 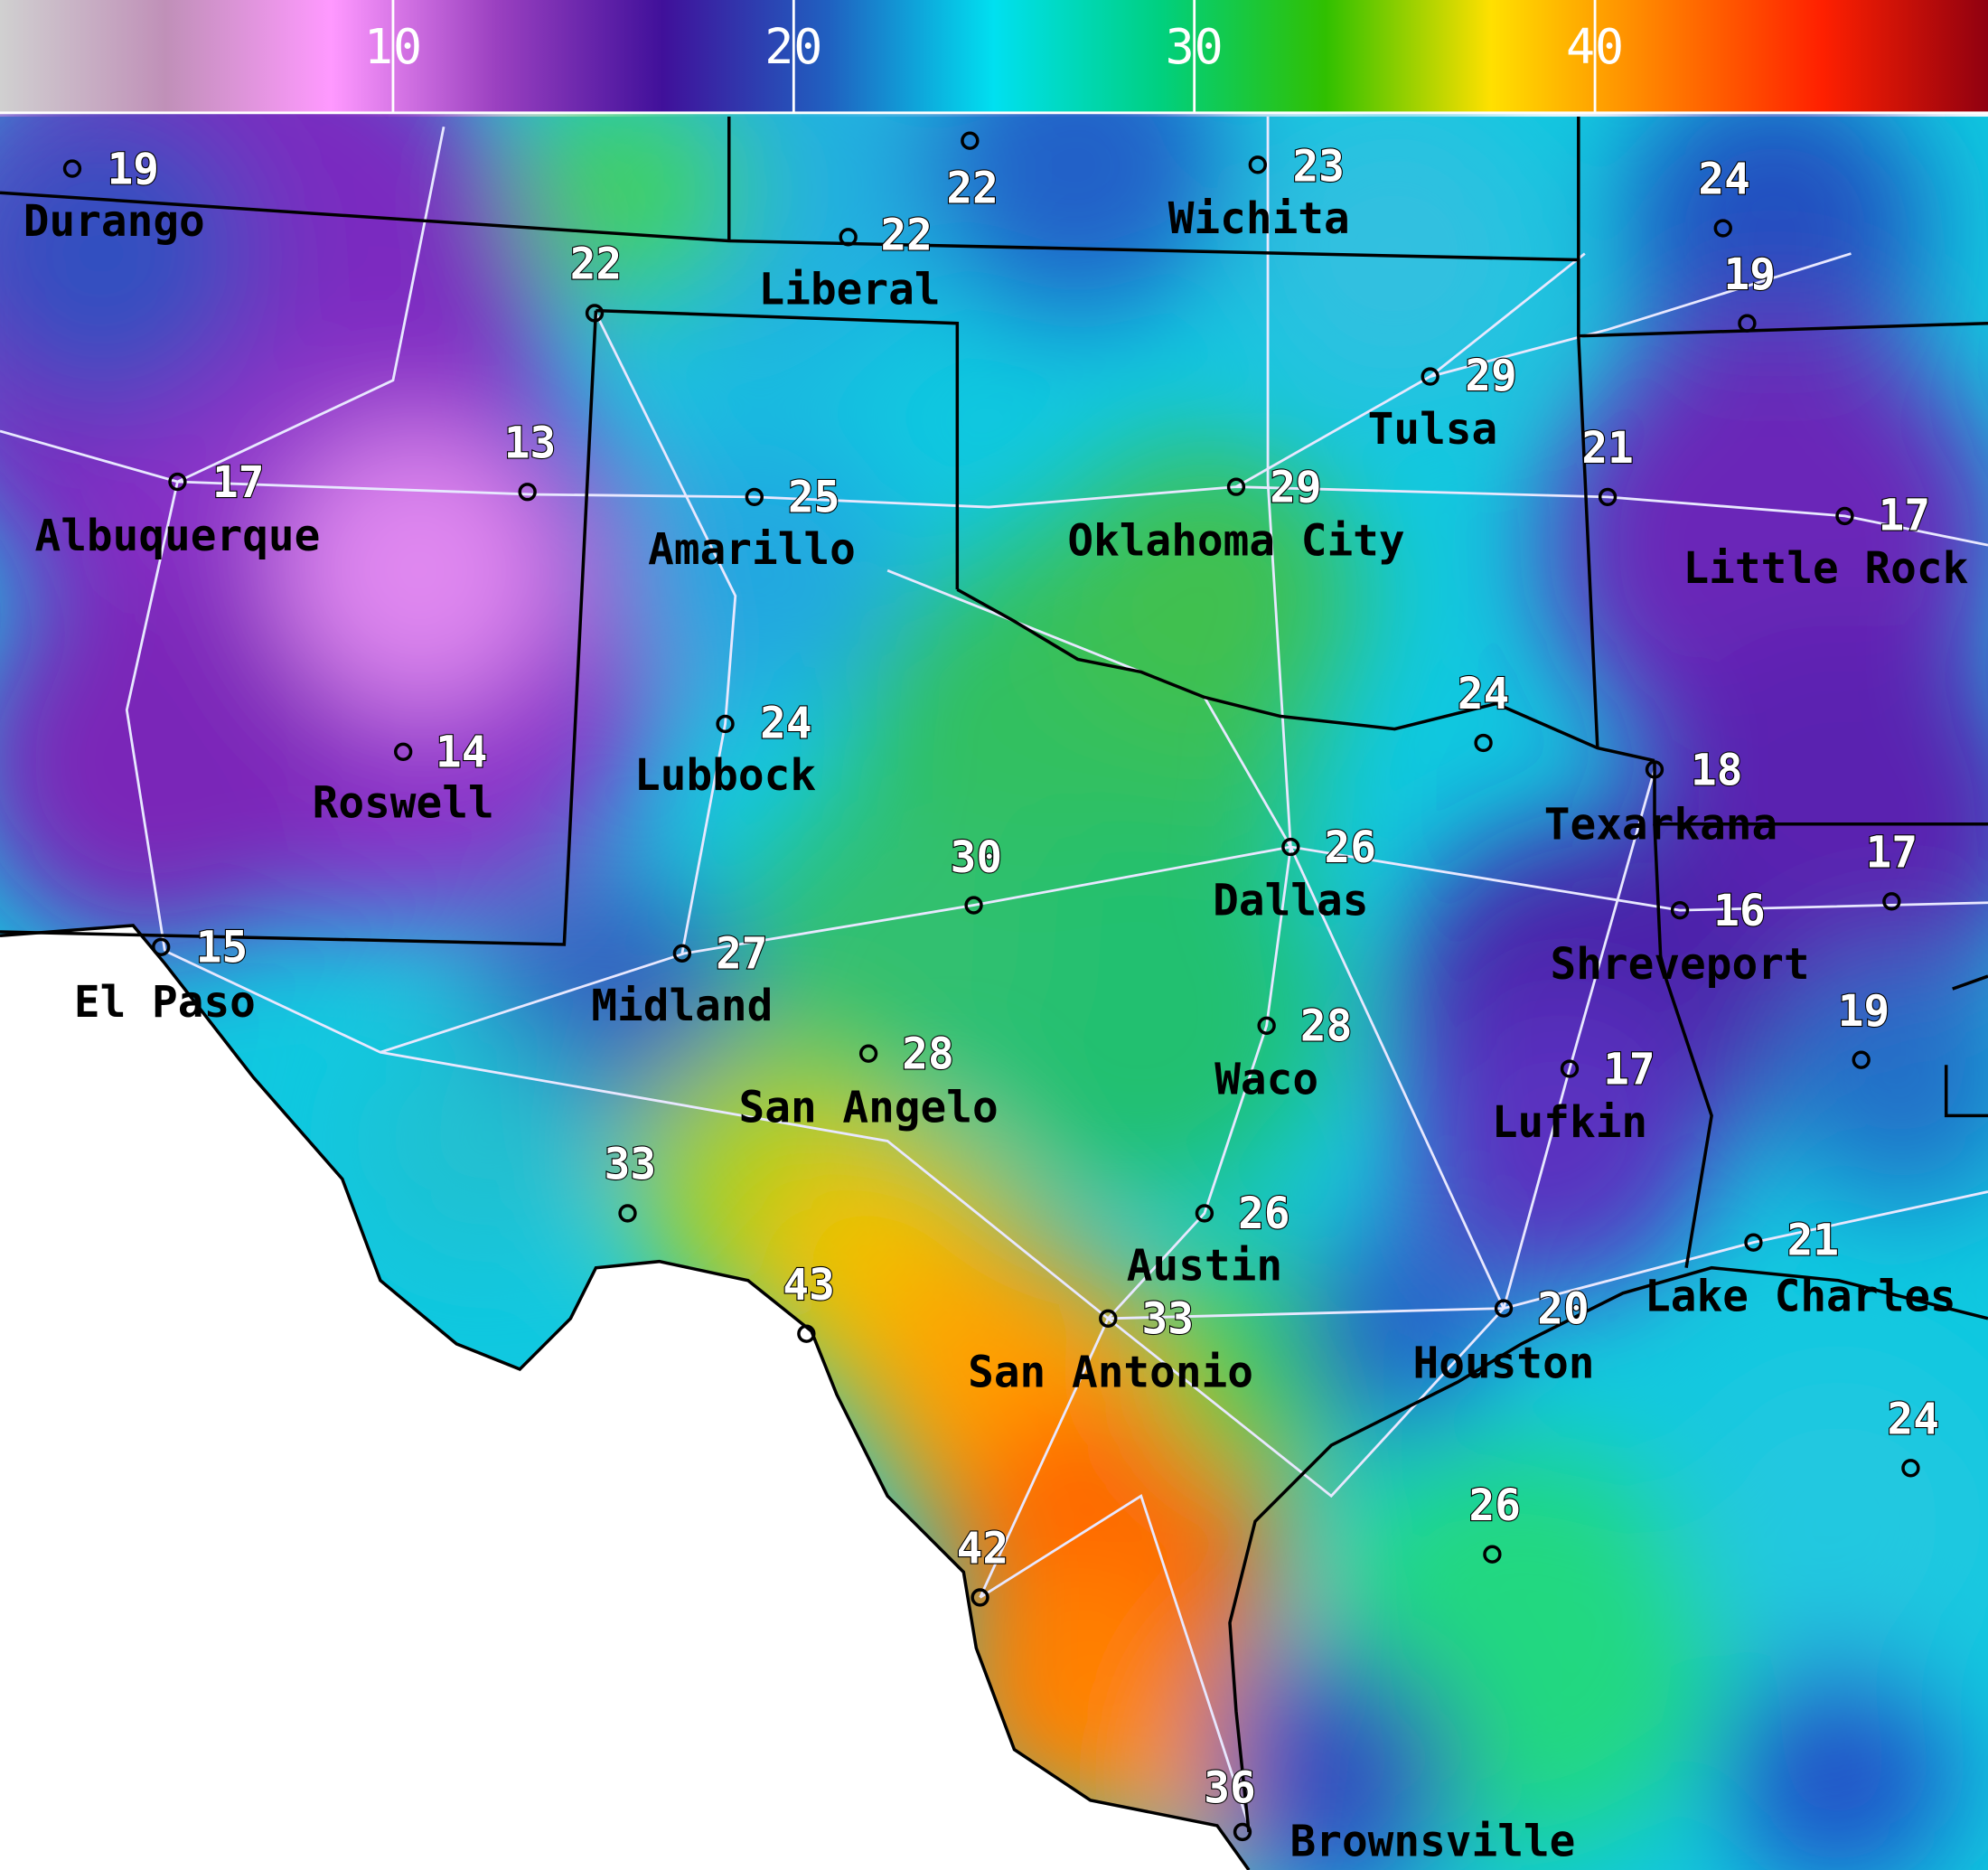 What do you see at coordinates (1660, 825) in the screenshot?
I see `station-name: Texarkana` at bounding box center [1660, 825].